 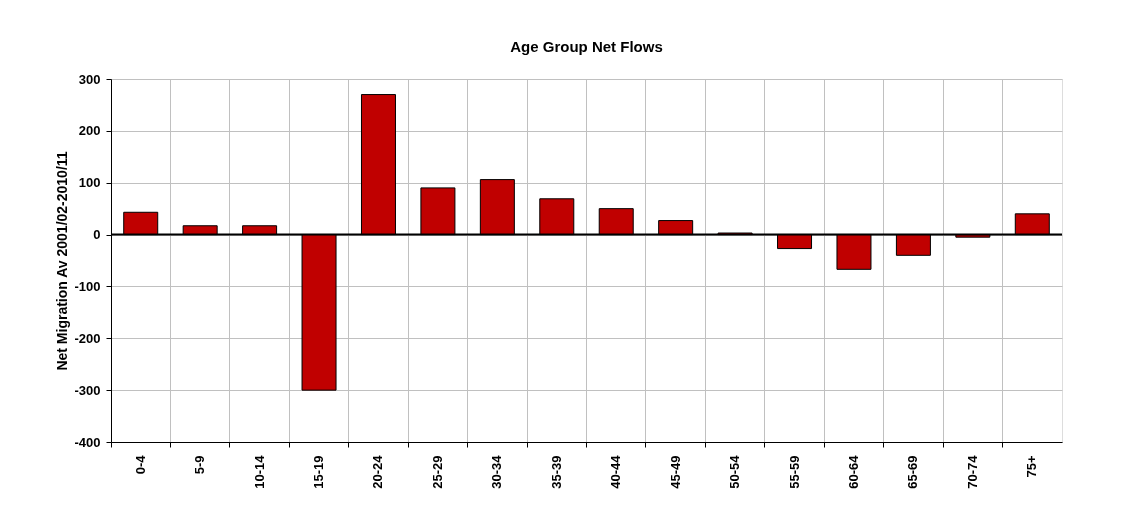 What do you see at coordinates (1032, 466) in the screenshot?
I see `x-tick-label: 75+` at bounding box center [1032, 466].